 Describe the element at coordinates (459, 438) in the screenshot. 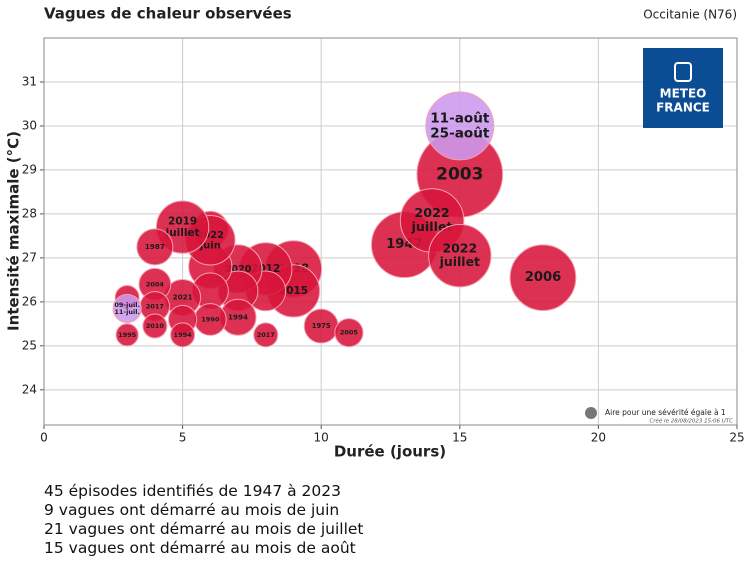

I see `x-tick-label: 15` at that location.